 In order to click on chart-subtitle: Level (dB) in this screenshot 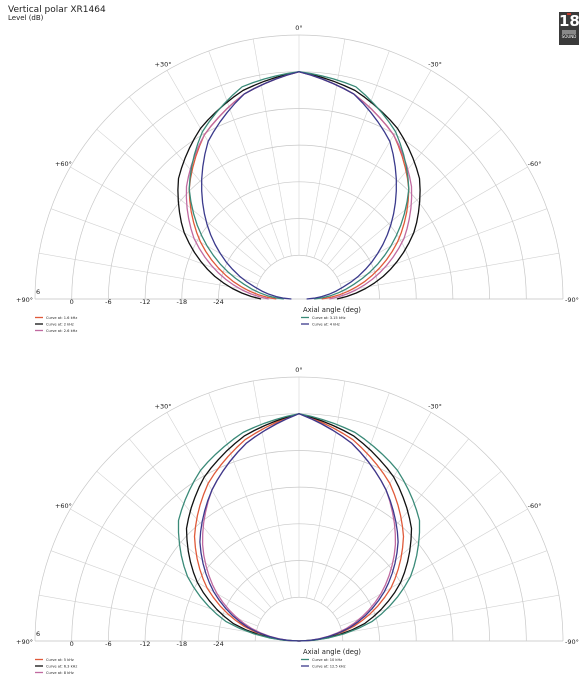, I will do `click(26, 18)`.